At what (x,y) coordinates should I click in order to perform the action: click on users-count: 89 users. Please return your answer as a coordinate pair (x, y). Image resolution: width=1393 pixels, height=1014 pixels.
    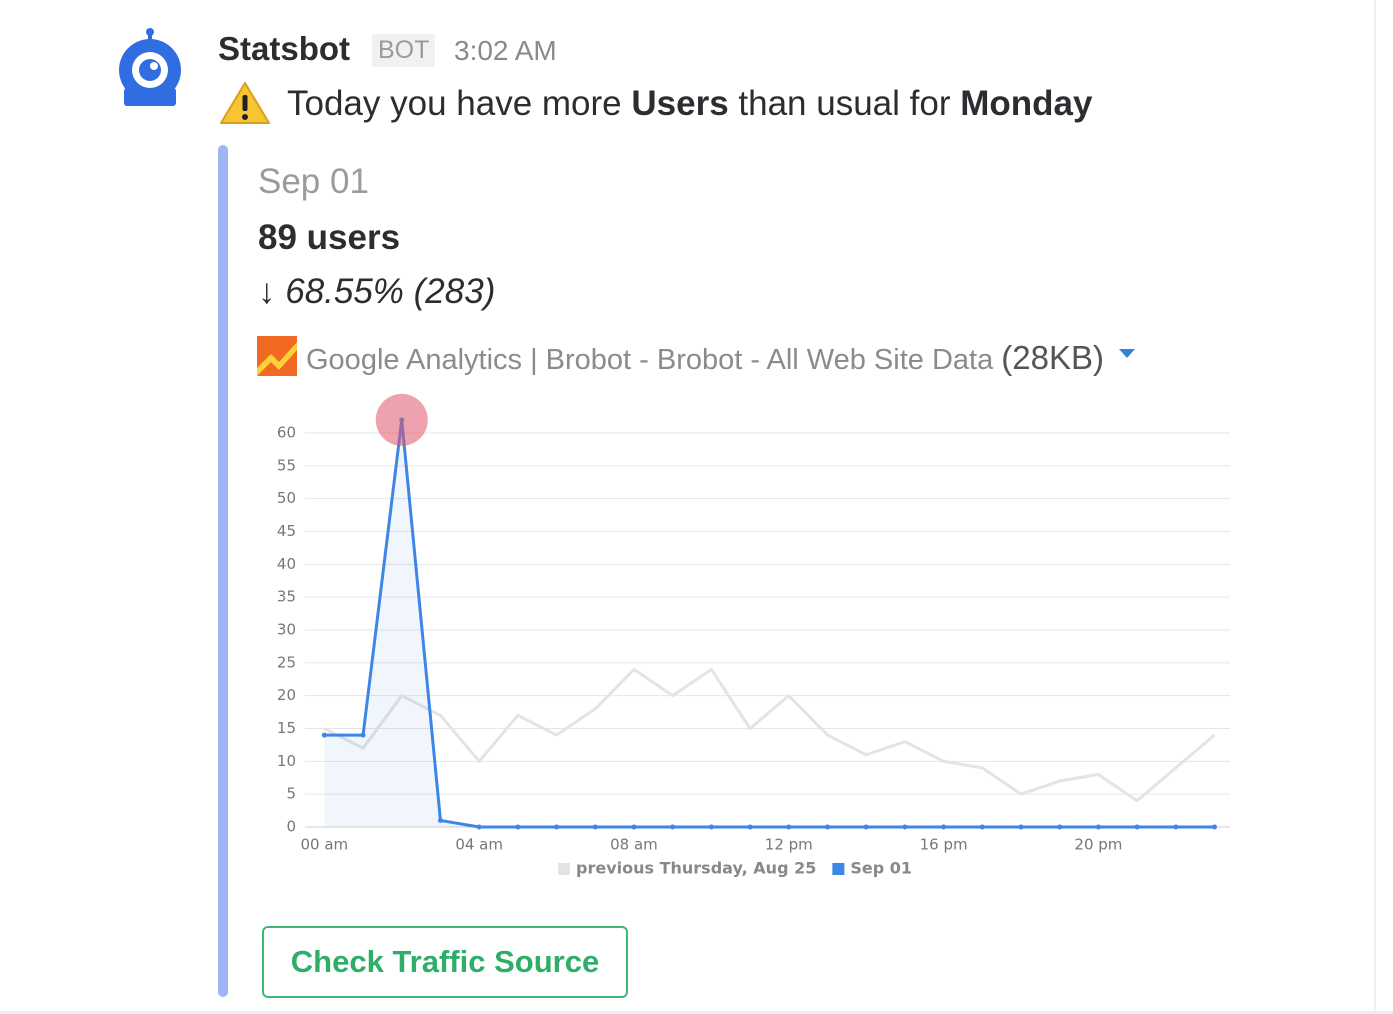
    Looking at the image, I should click on (329, 237).